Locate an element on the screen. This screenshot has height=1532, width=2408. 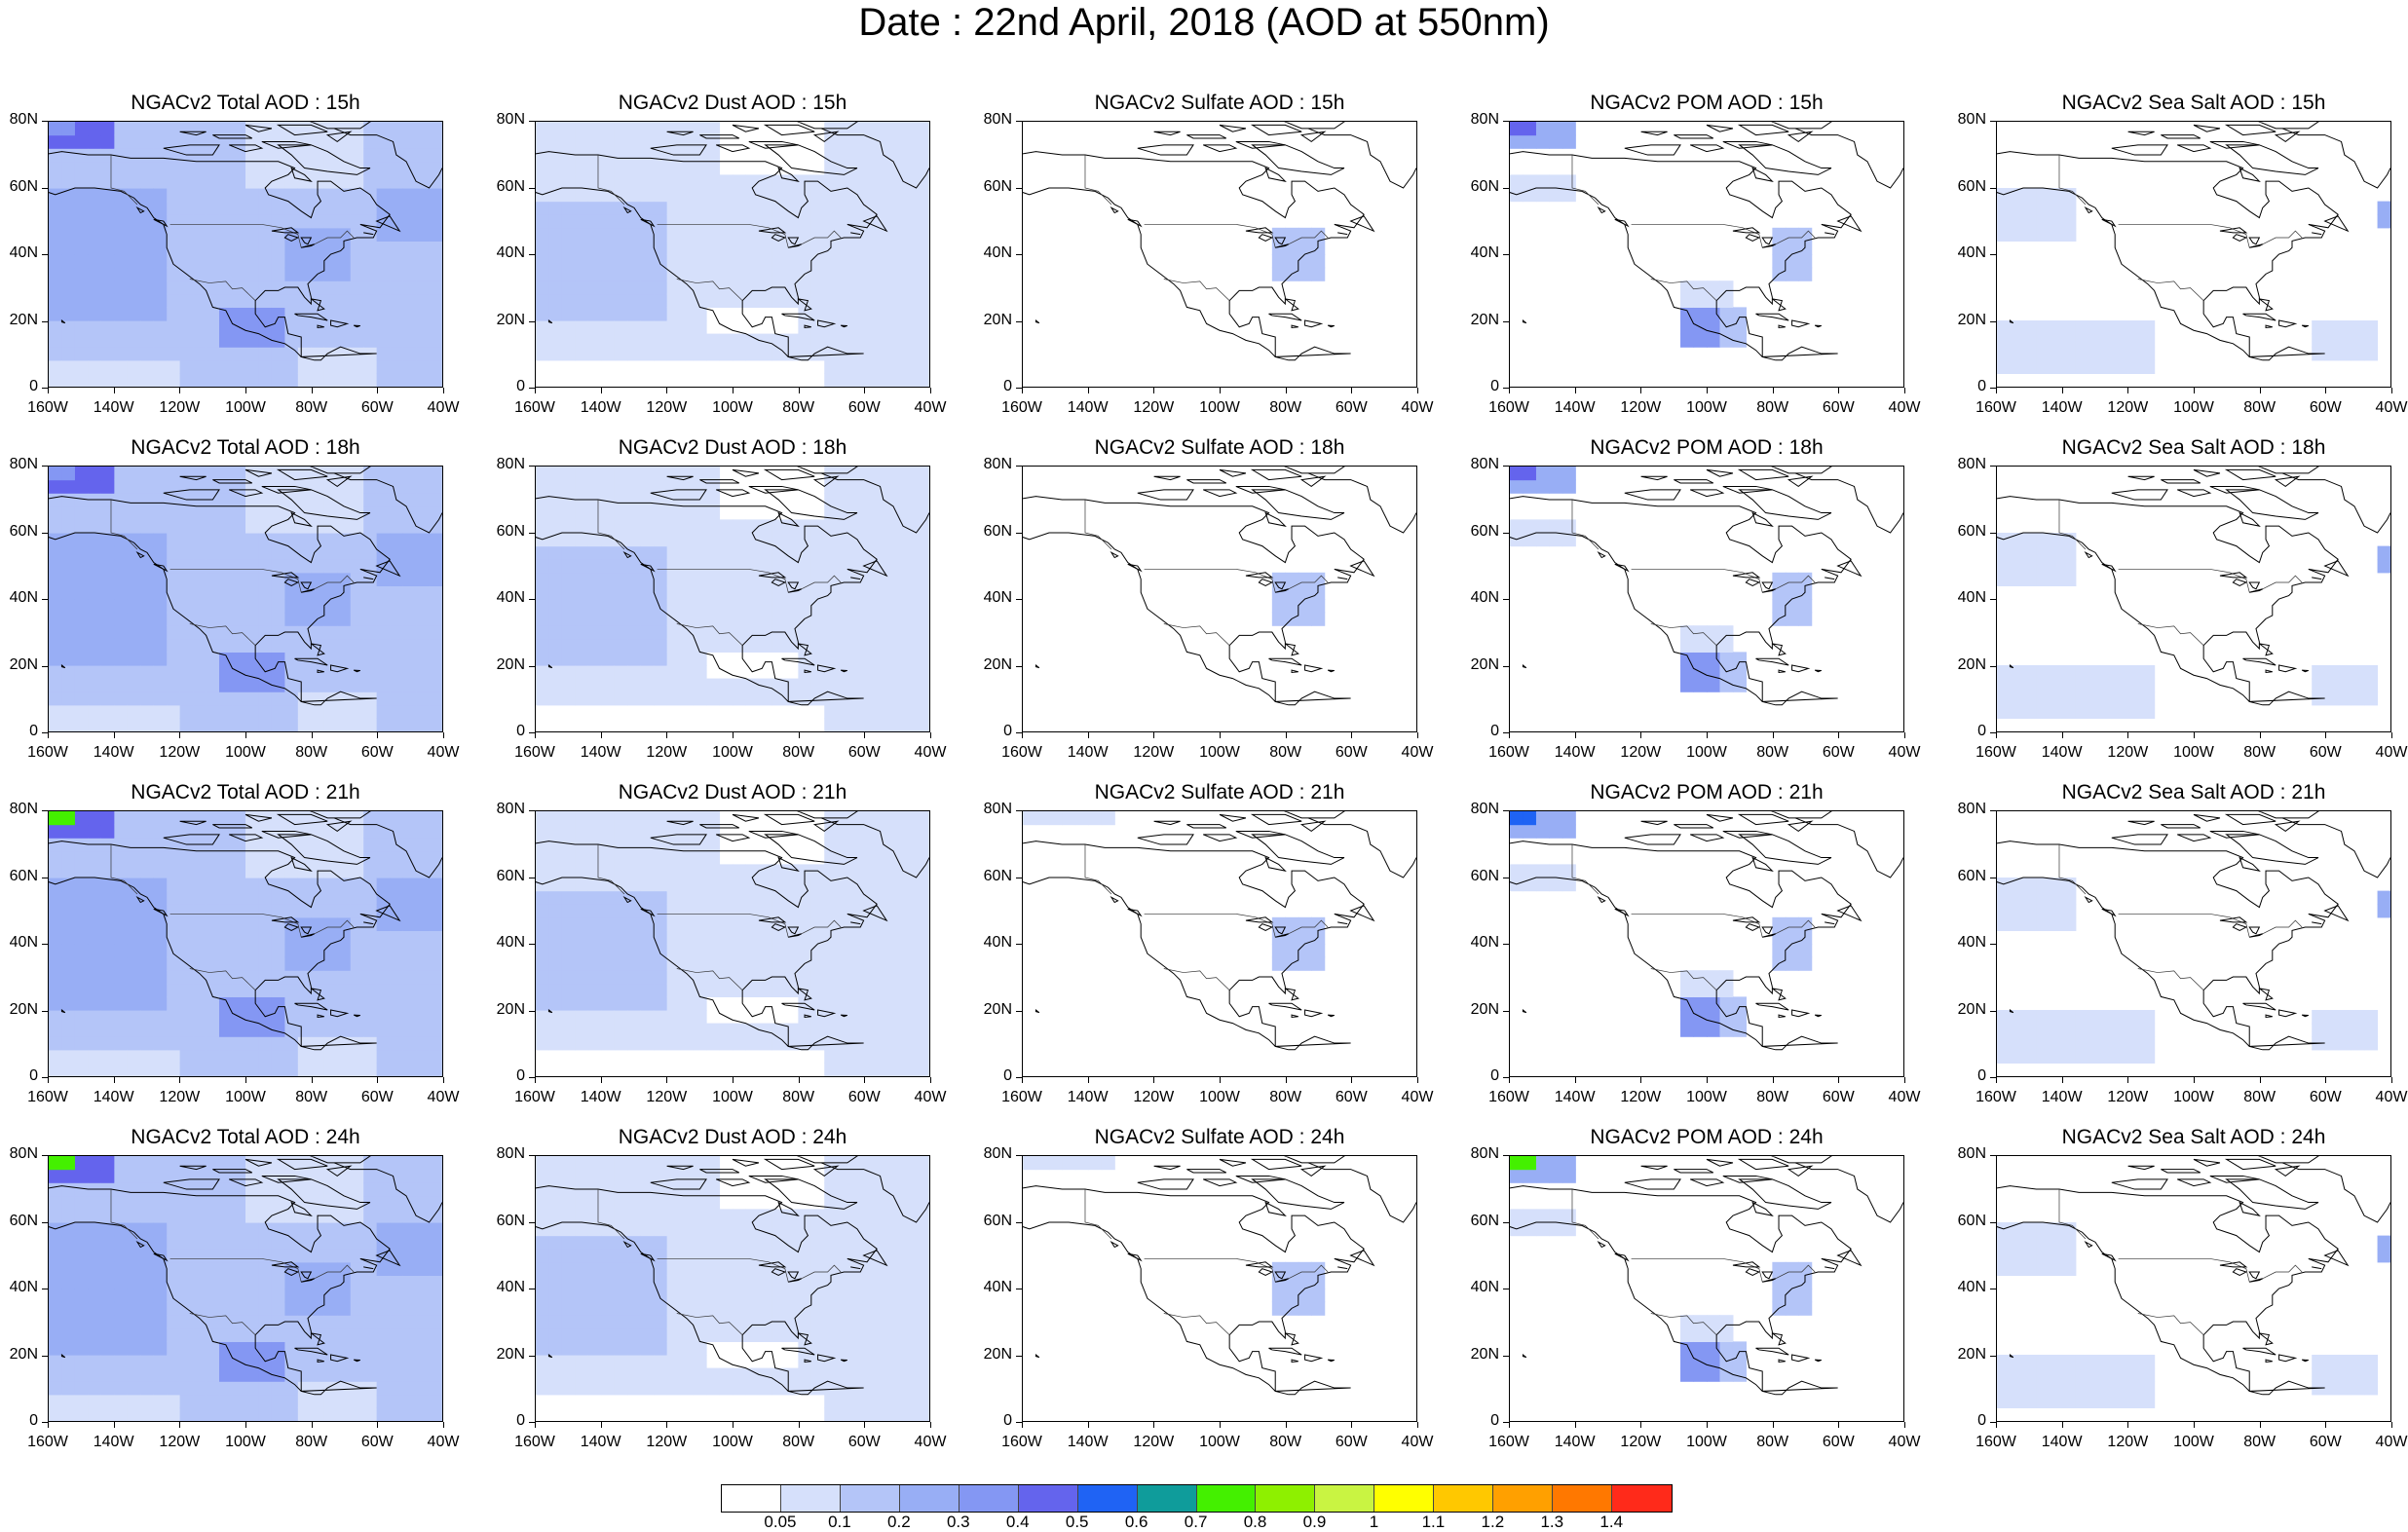
lat-tick-label: 0 is located at coordinates (1957, 731).